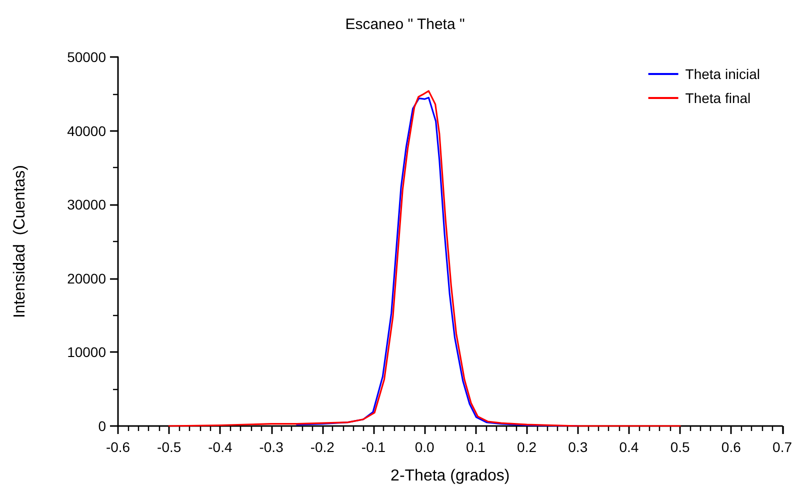 This screenshot has height=495, width=795. I want to click on x-tick-label: -0.5, so click(169, 447).